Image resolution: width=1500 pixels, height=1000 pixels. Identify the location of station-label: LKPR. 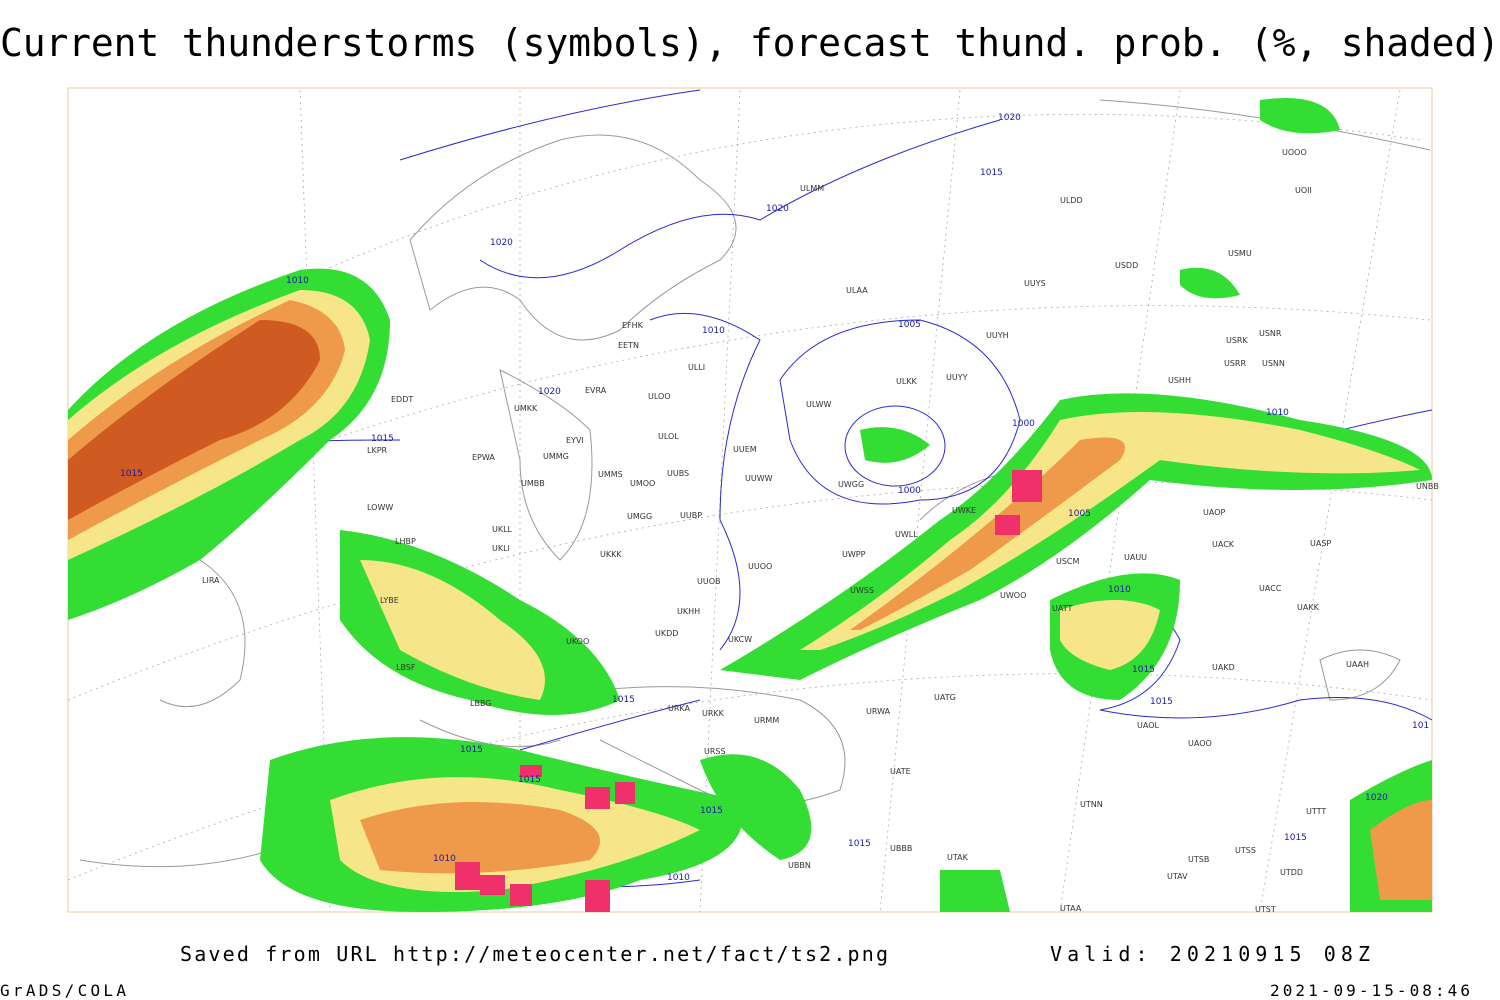
(377, 450).